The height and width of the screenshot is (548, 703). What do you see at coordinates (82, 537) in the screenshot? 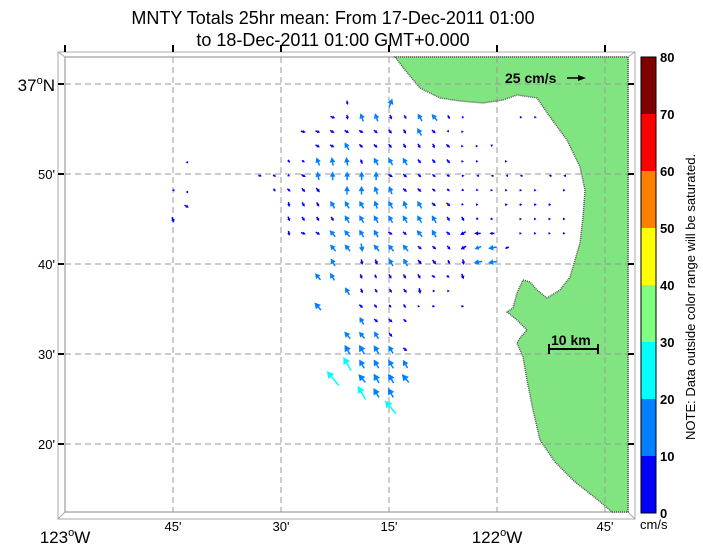
I see `hemisphere: W` at bounding box center [82, 537].